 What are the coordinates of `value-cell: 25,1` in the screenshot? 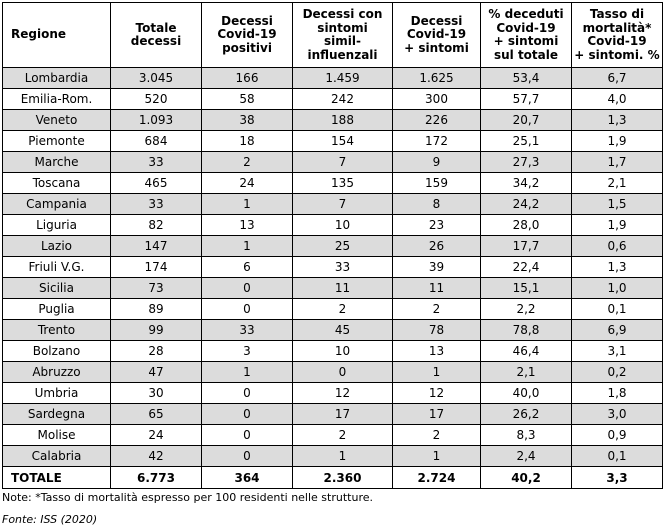 It's located at (526, 141).